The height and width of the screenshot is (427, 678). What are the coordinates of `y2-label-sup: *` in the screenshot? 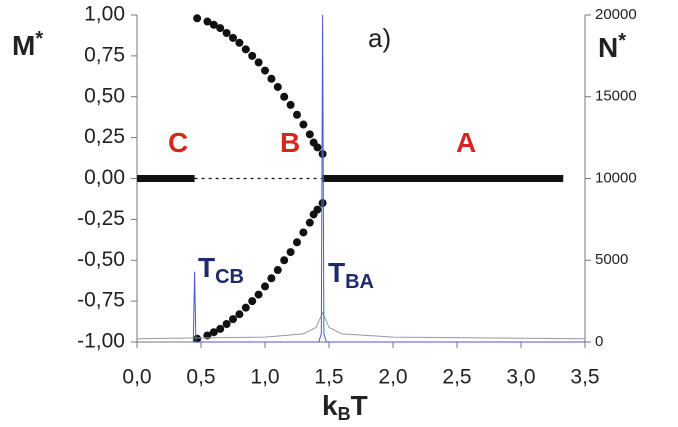 It's located at (622, 41).